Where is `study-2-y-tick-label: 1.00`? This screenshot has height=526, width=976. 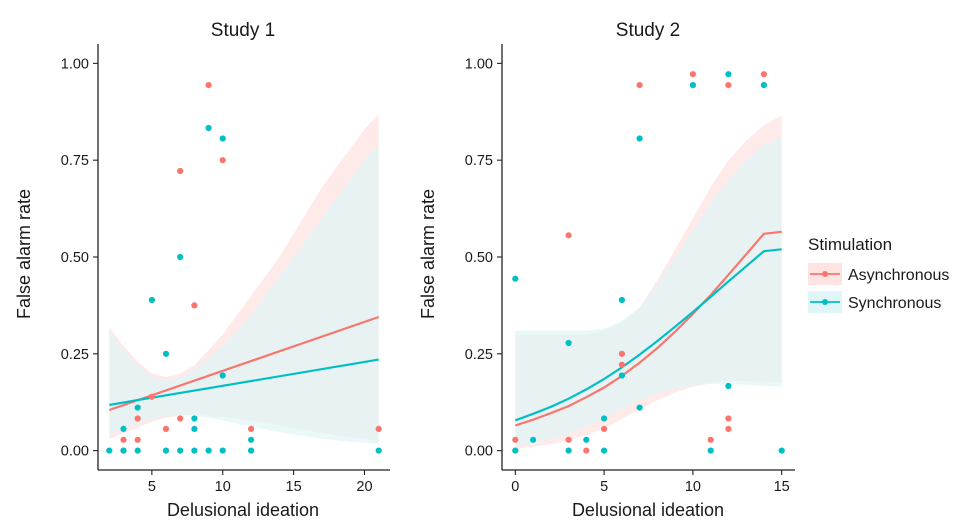
study-2-y-tick-label: 1.00 is located at coordinates (479, 64).